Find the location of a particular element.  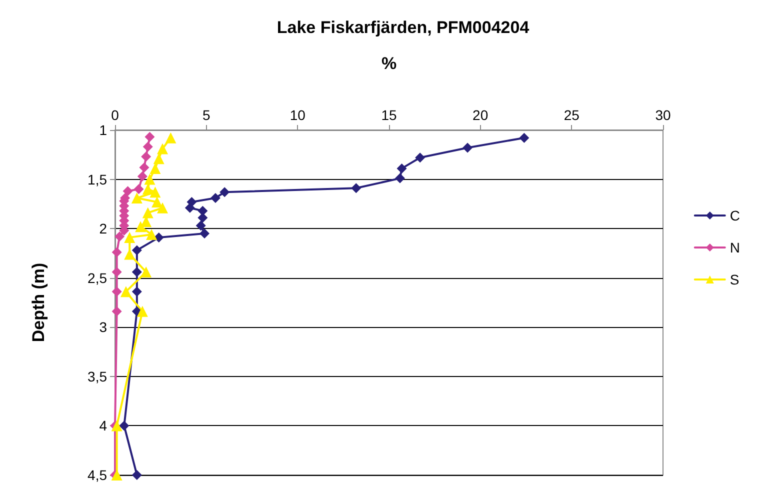

chart-title: Lake Fiskarfjärden, PFM004204 is located at coordinates (403, 27).